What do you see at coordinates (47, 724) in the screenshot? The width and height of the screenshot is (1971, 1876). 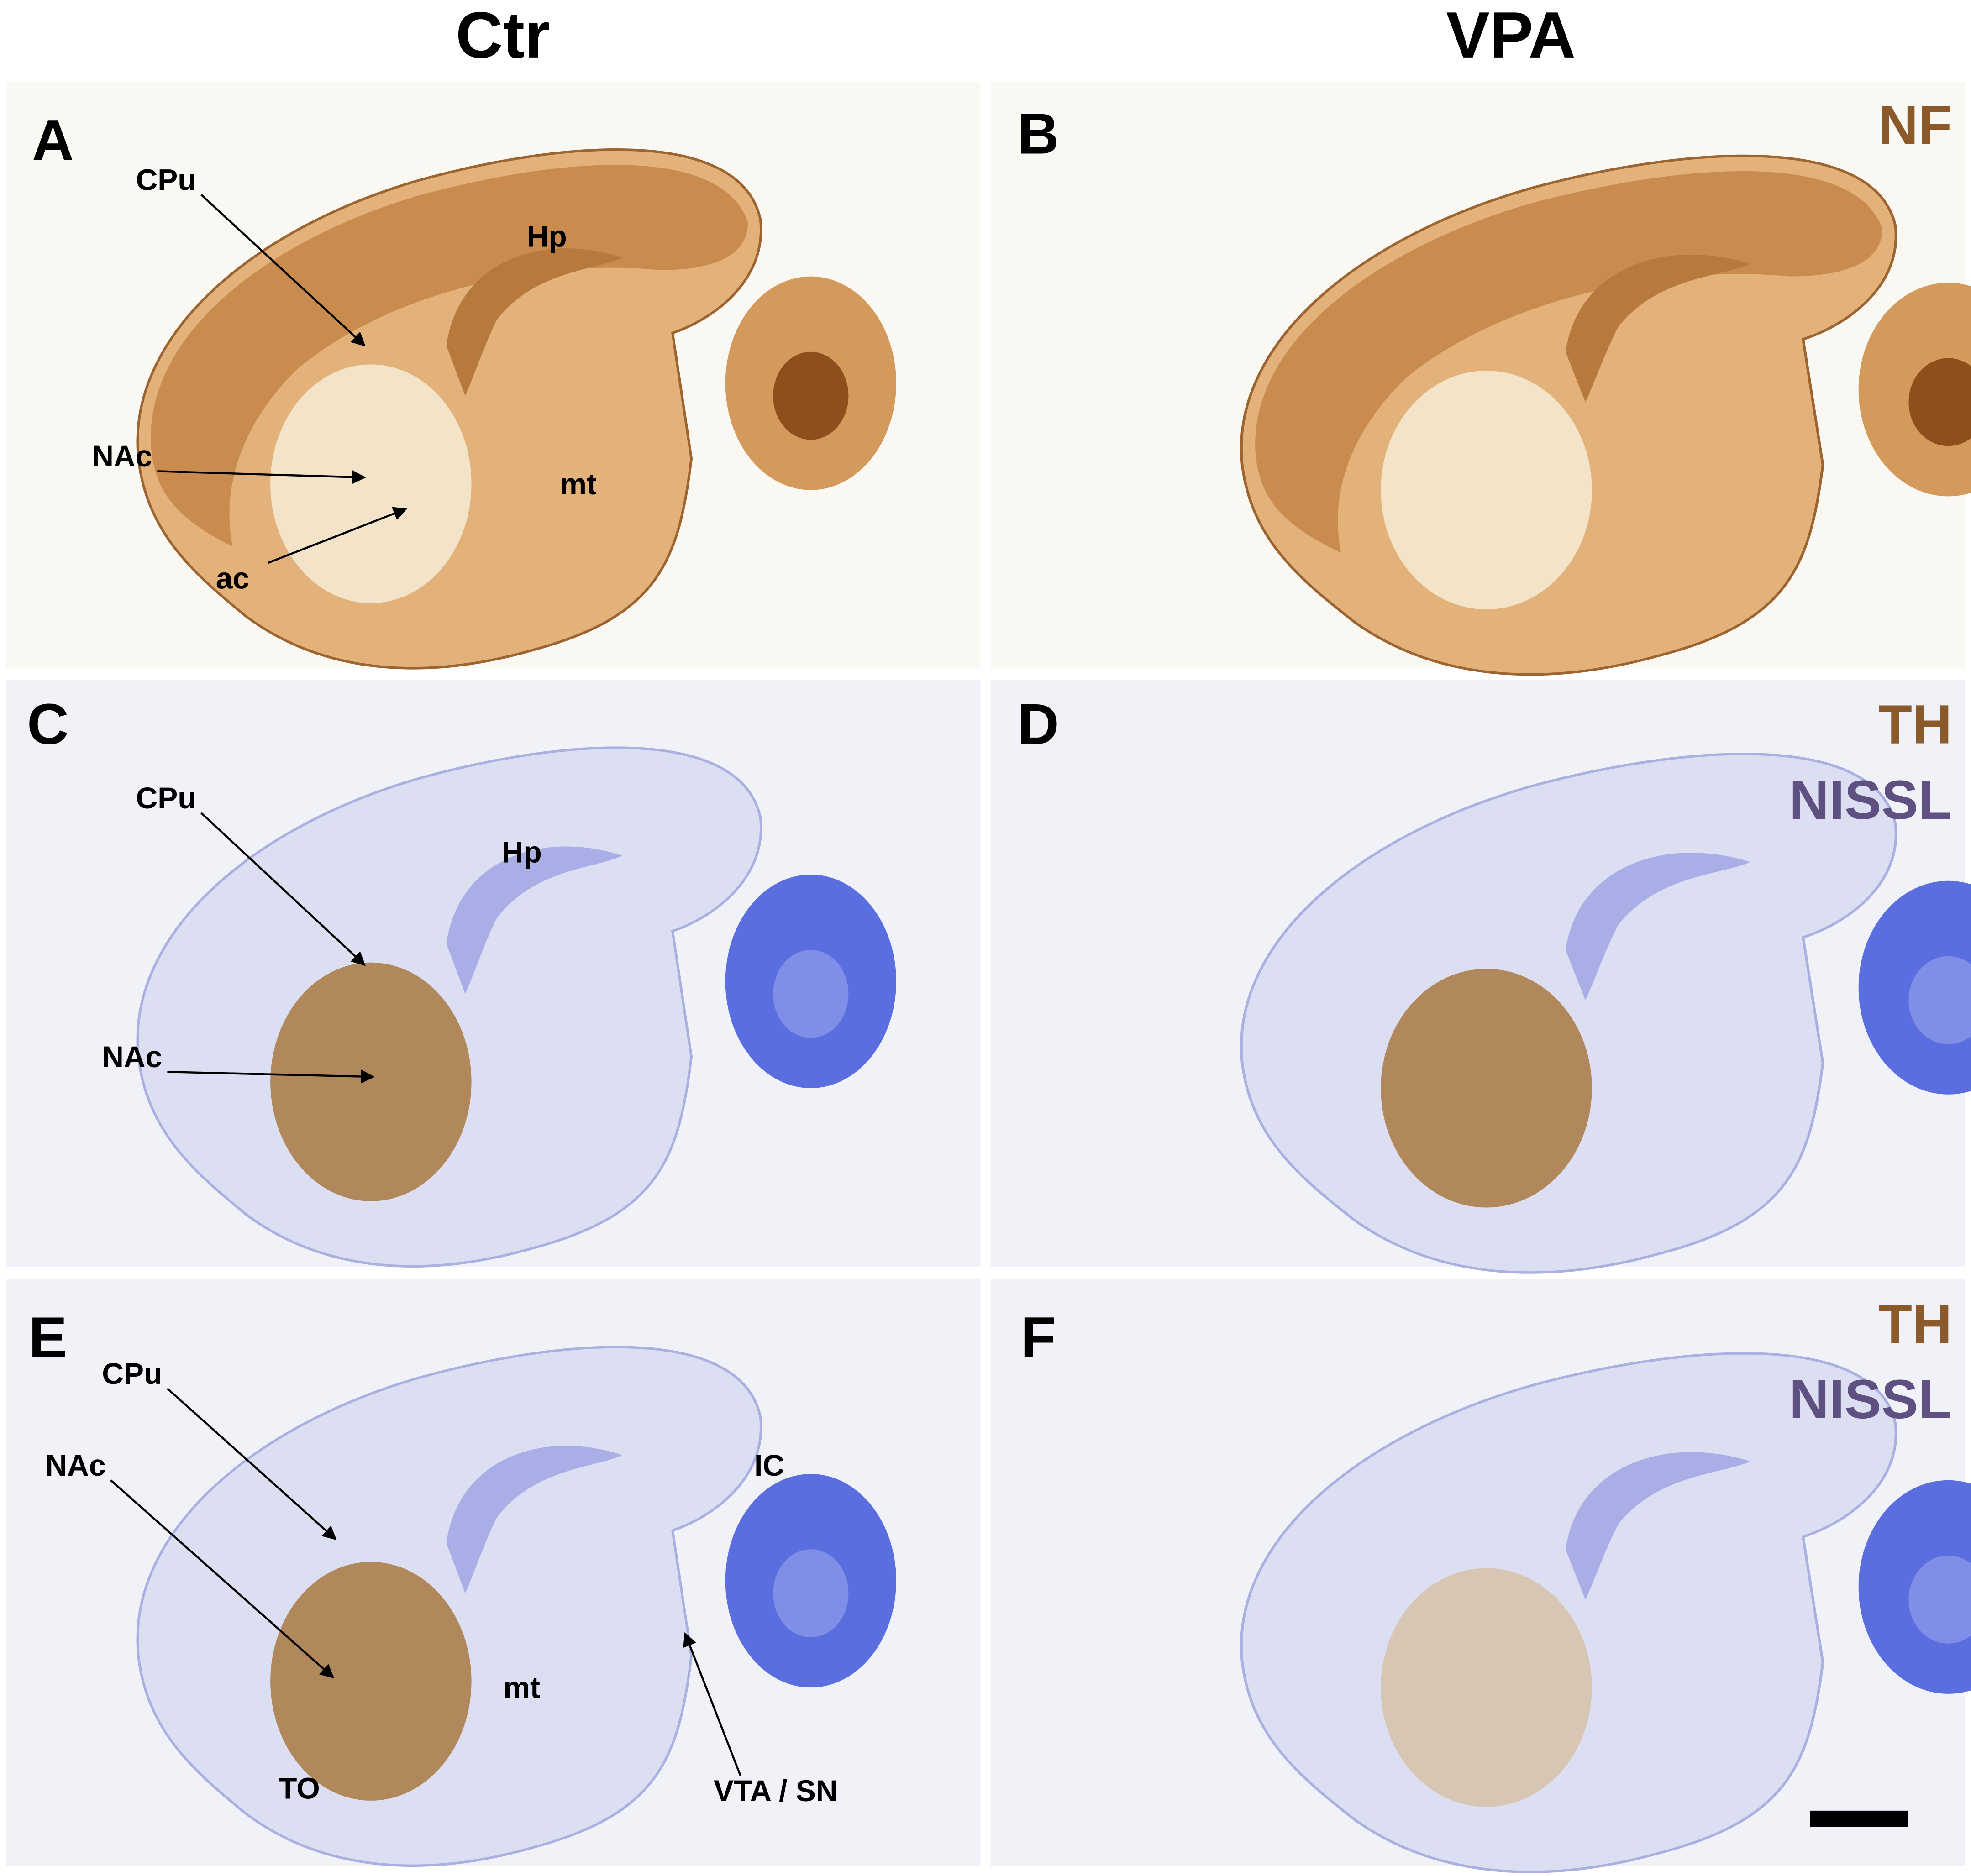 I see `panel-letter: C` at bounding box center [47, 724].